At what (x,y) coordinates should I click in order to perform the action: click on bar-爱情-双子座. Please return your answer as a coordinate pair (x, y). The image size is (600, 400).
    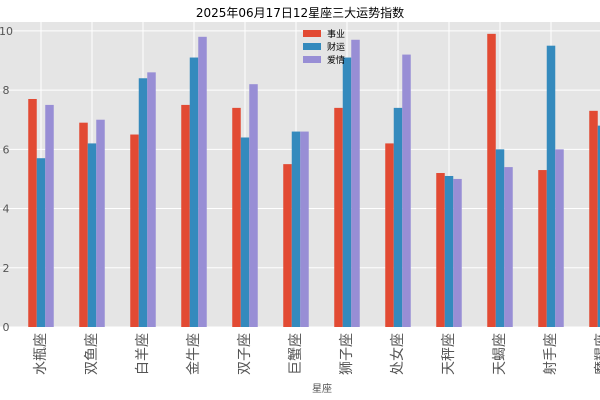
    Looking at the image, I should click on (253, 205).